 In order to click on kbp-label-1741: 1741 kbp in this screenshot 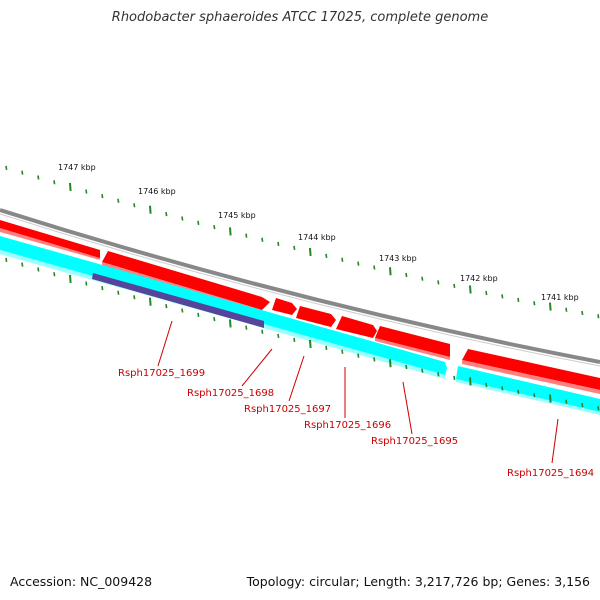, I will do `click(560, 297)`.